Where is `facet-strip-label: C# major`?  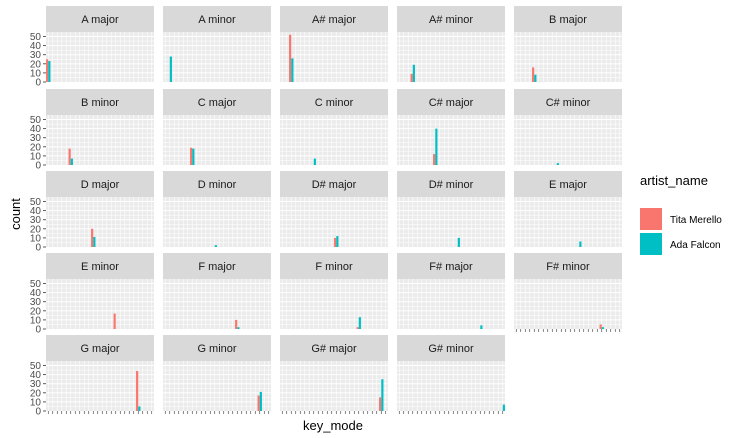 facet-strip-label: C# major is located at coordinates (451, 103).